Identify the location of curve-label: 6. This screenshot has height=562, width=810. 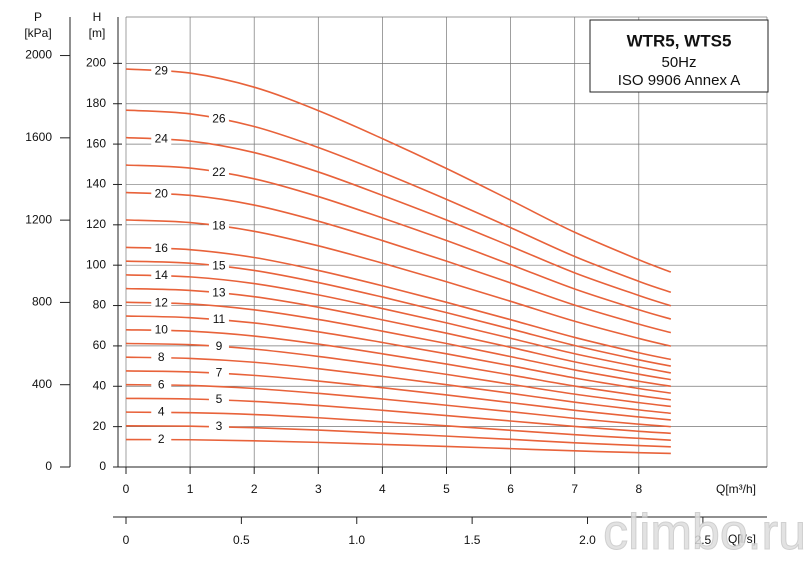
(161, 384).